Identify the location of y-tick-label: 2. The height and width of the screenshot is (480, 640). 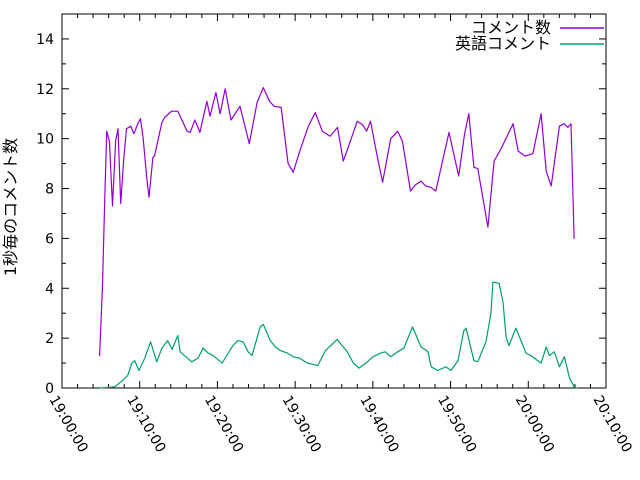
(49, 339).